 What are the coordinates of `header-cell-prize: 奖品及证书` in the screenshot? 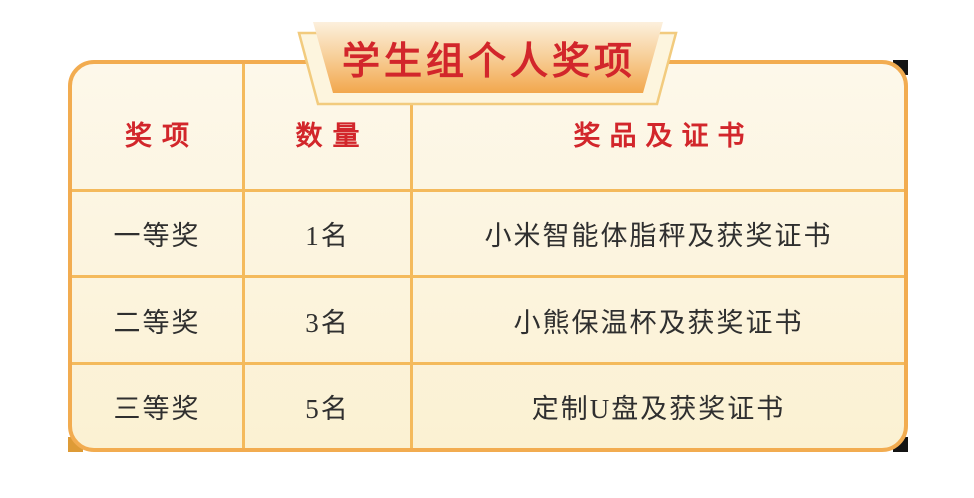 It's located at (658, 128).